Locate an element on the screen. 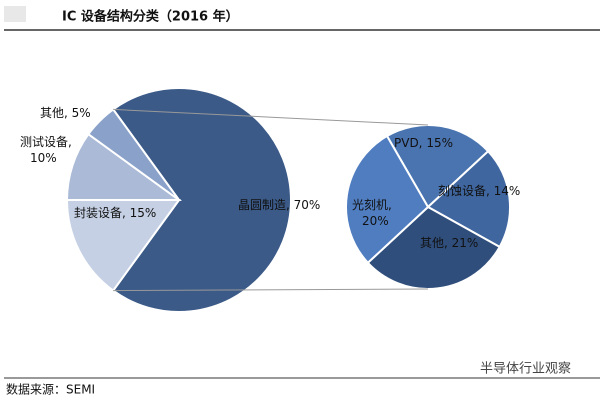  watermark: 半导体行业观察 is located at coordinates (525, 369).